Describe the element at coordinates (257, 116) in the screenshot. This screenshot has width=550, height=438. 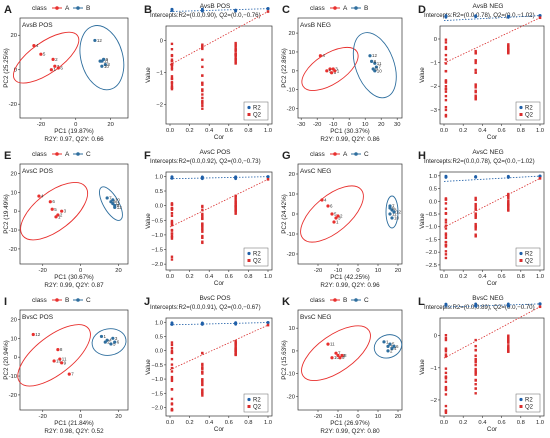
I see `legend-q2-label: Q2` at that location.